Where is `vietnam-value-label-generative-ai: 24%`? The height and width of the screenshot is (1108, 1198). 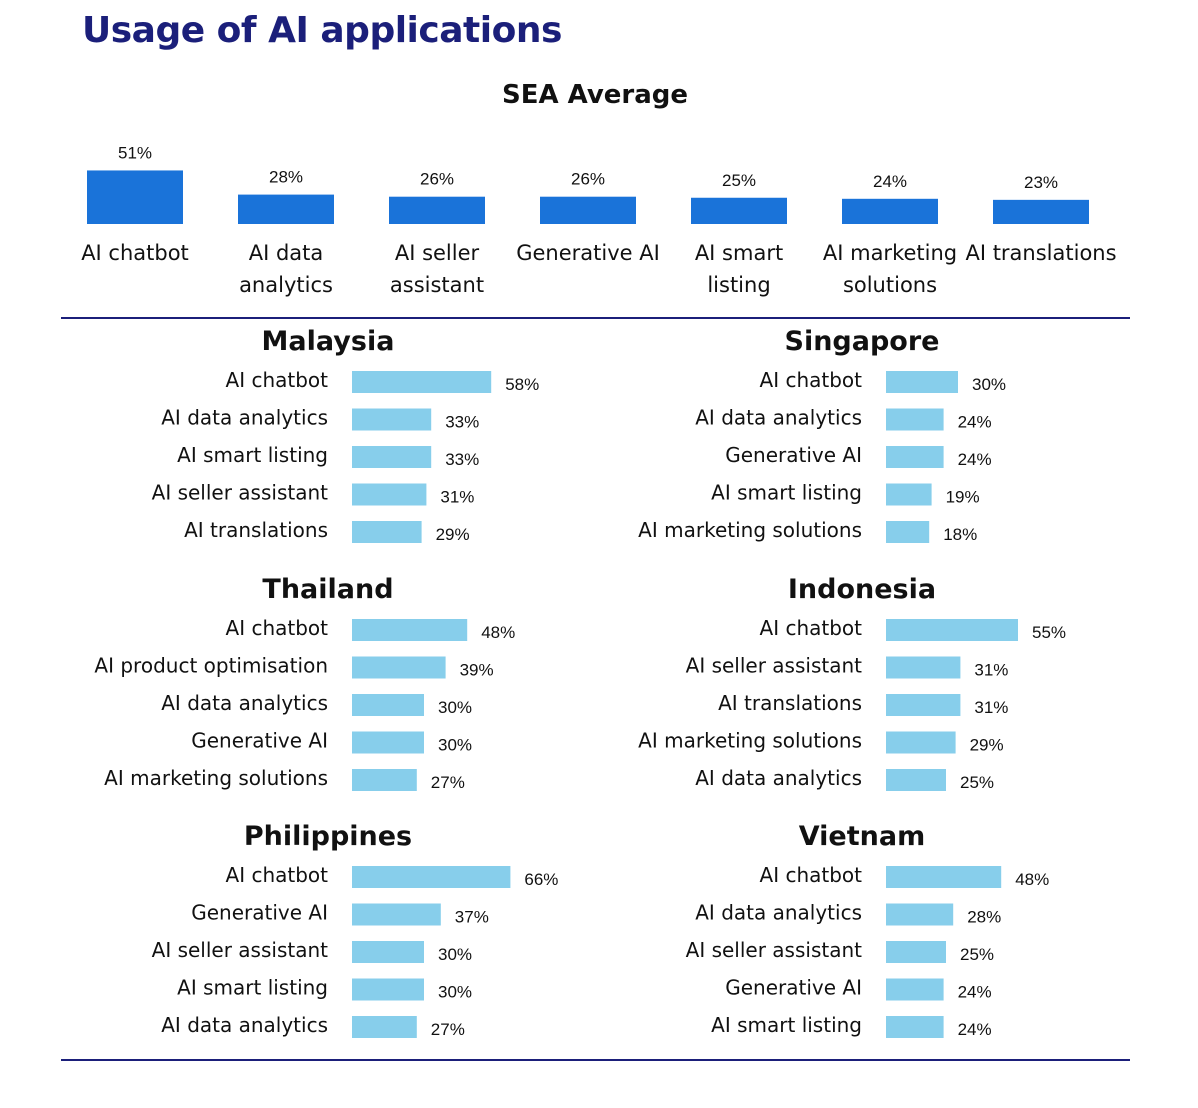
vietnam-value-label-generative-ai: 24% is located at coordinates (975, 992).